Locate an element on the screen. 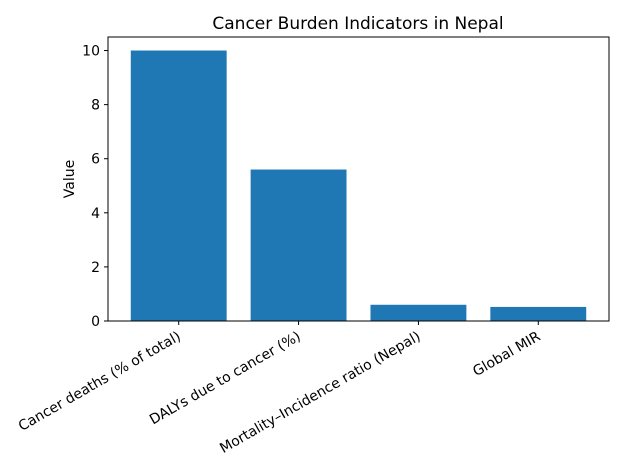  y-tick-label: 2 is located at coordinates (95, 268).